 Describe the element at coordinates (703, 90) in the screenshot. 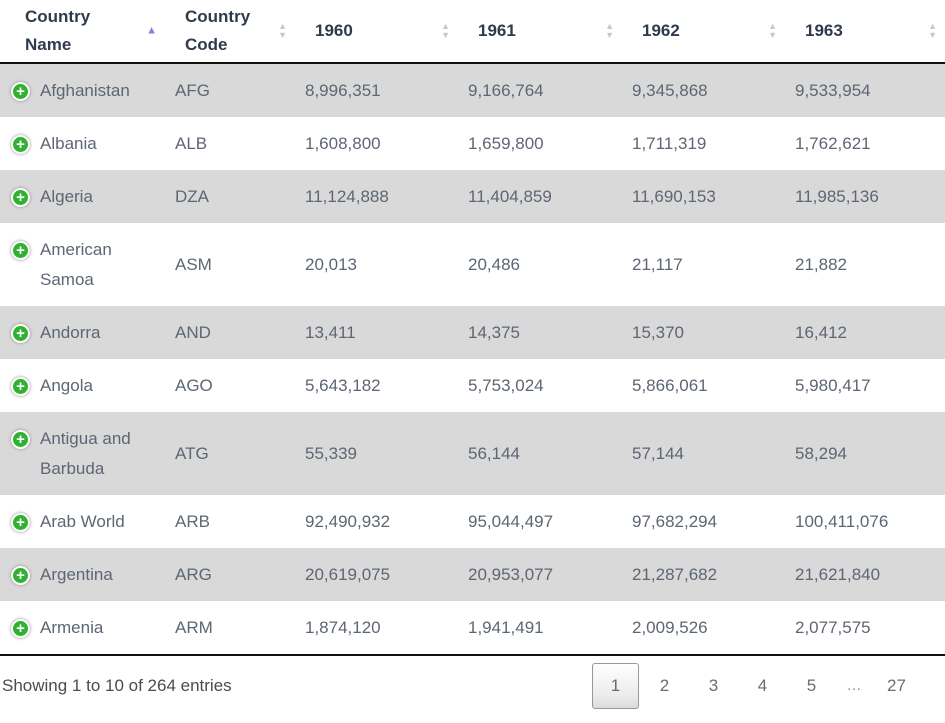

I see `value-1962-cell: 9,345,868` at that location.